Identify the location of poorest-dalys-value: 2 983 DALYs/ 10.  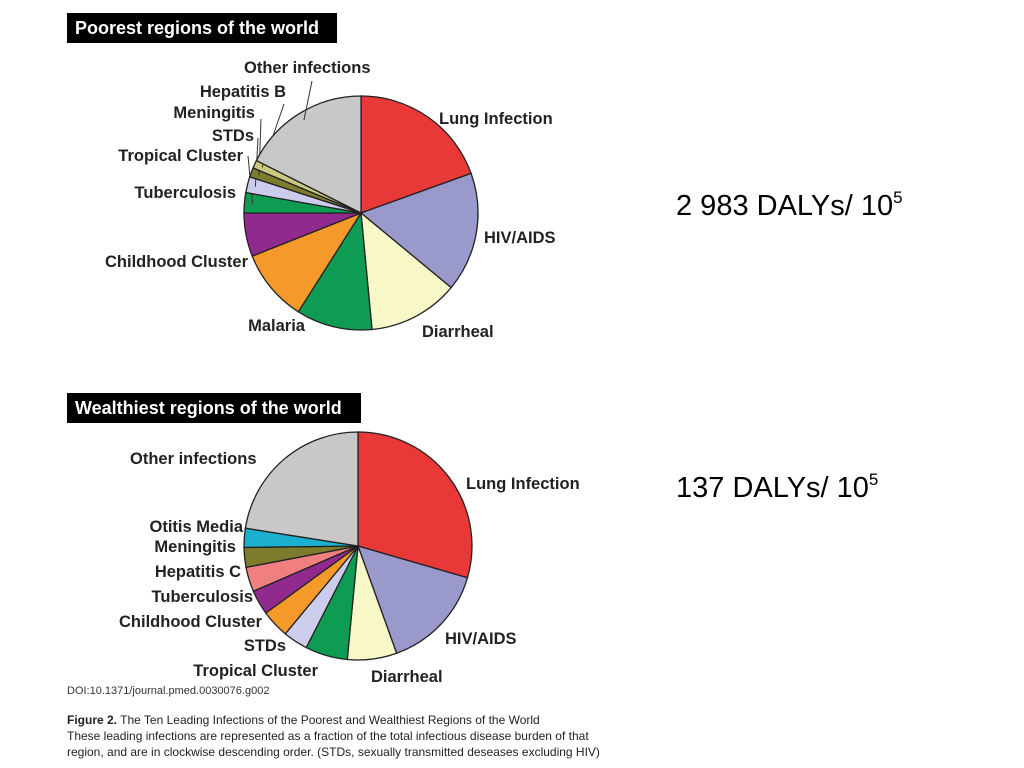
(785, 206).